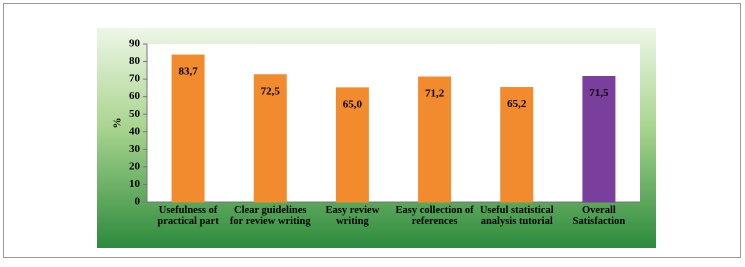 This screenshot has width=745, height=267. Describe the element at coordinates (118, 123) in the screenshot. I see `y-axis-label: %` at that location.